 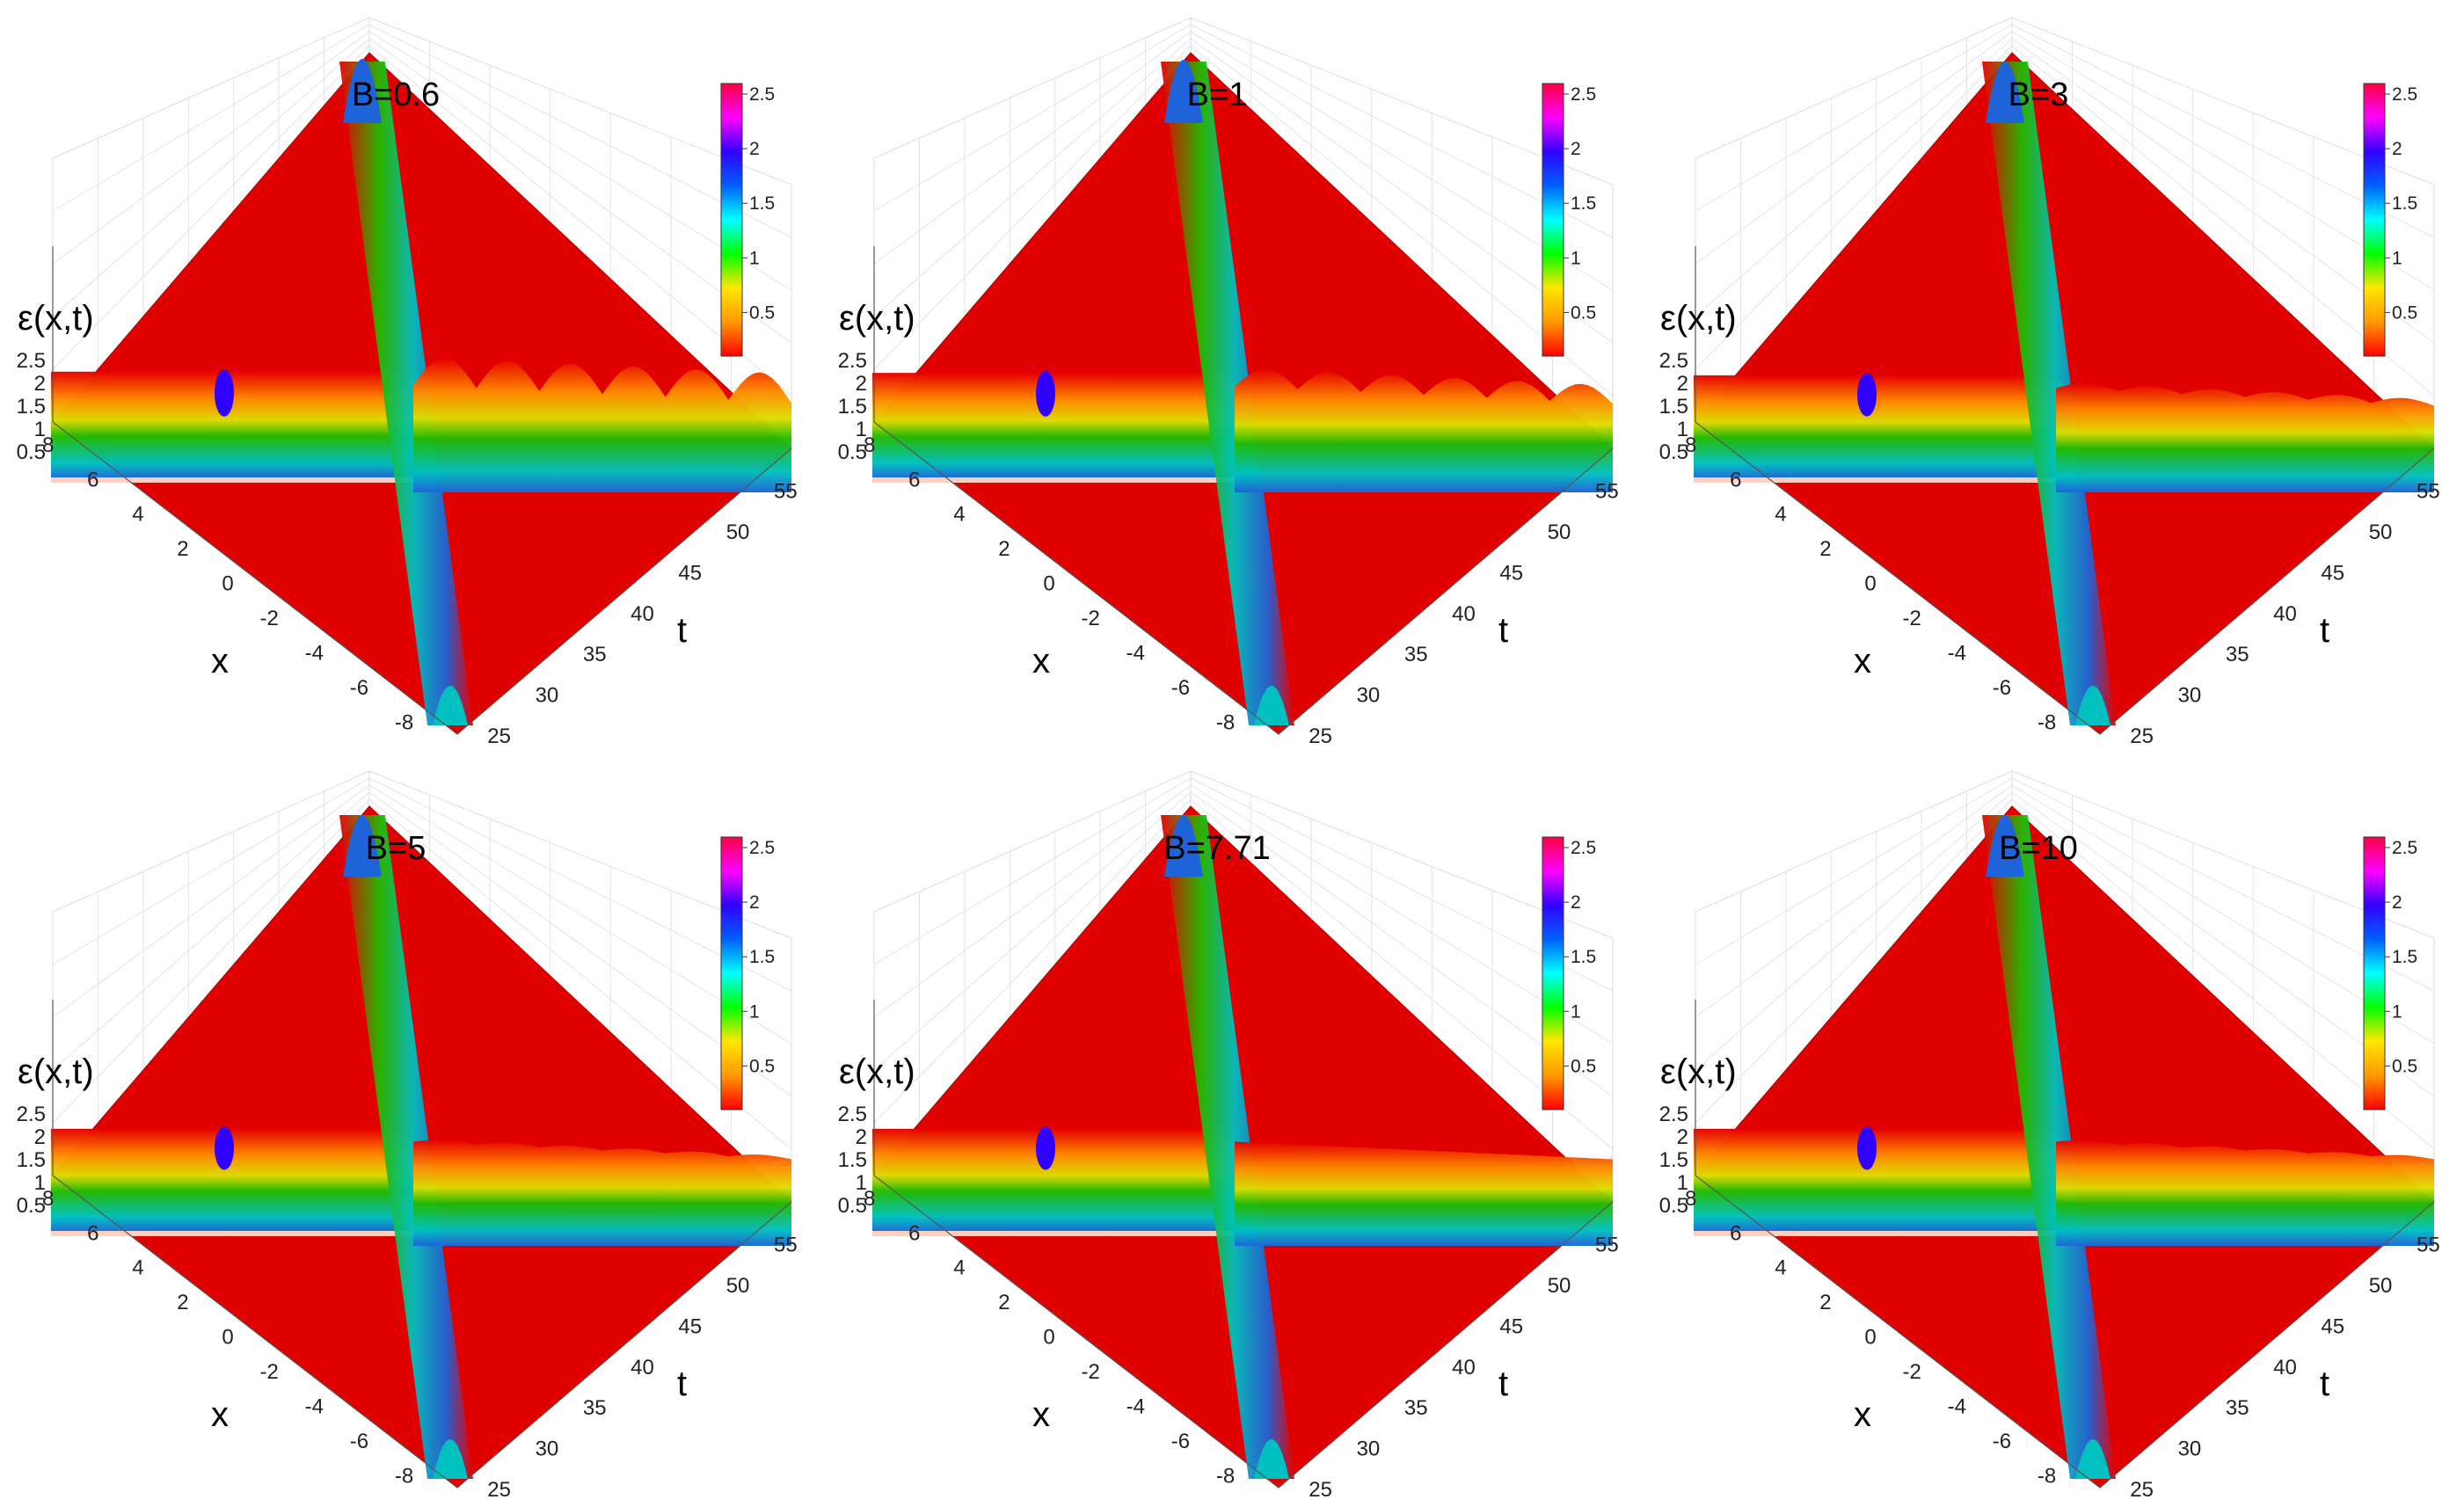 I want to click on plot-title: B=10, so click(x=2038, y=849).